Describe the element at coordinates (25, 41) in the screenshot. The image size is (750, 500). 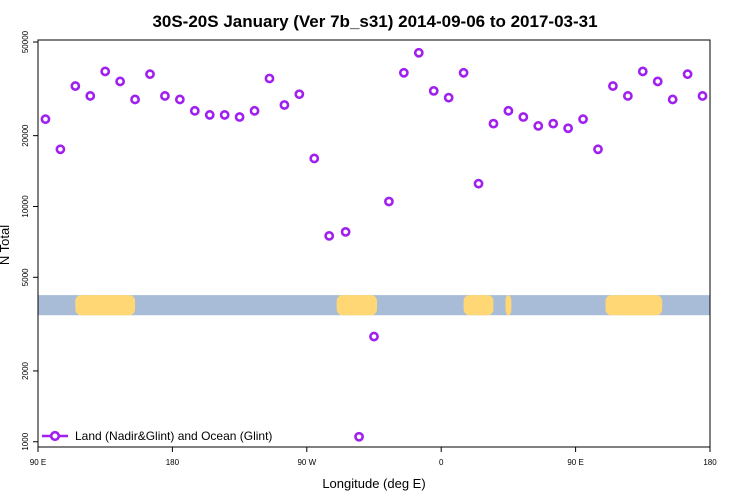
I see `y-tick-label: 50000` at that location.